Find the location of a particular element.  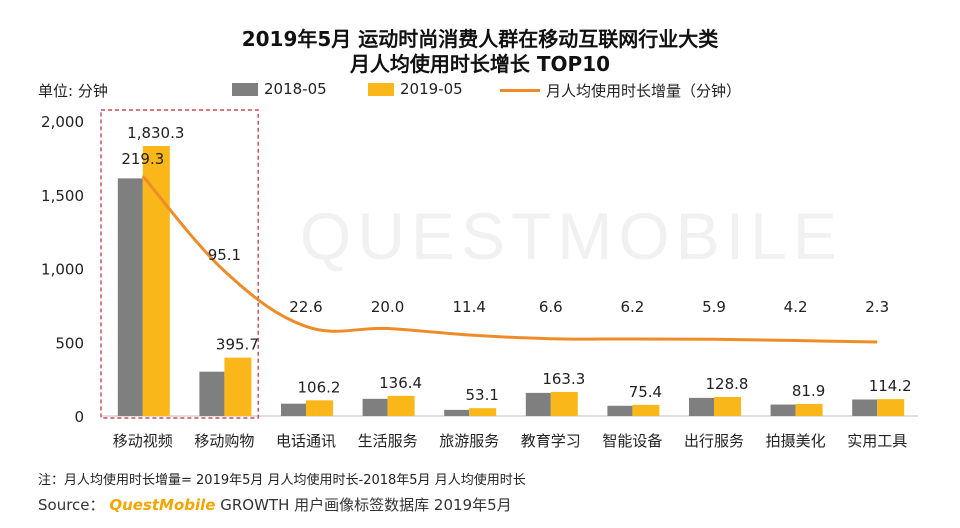

legend-label-2018: 2018-05 is located at coordinates (295, 89).